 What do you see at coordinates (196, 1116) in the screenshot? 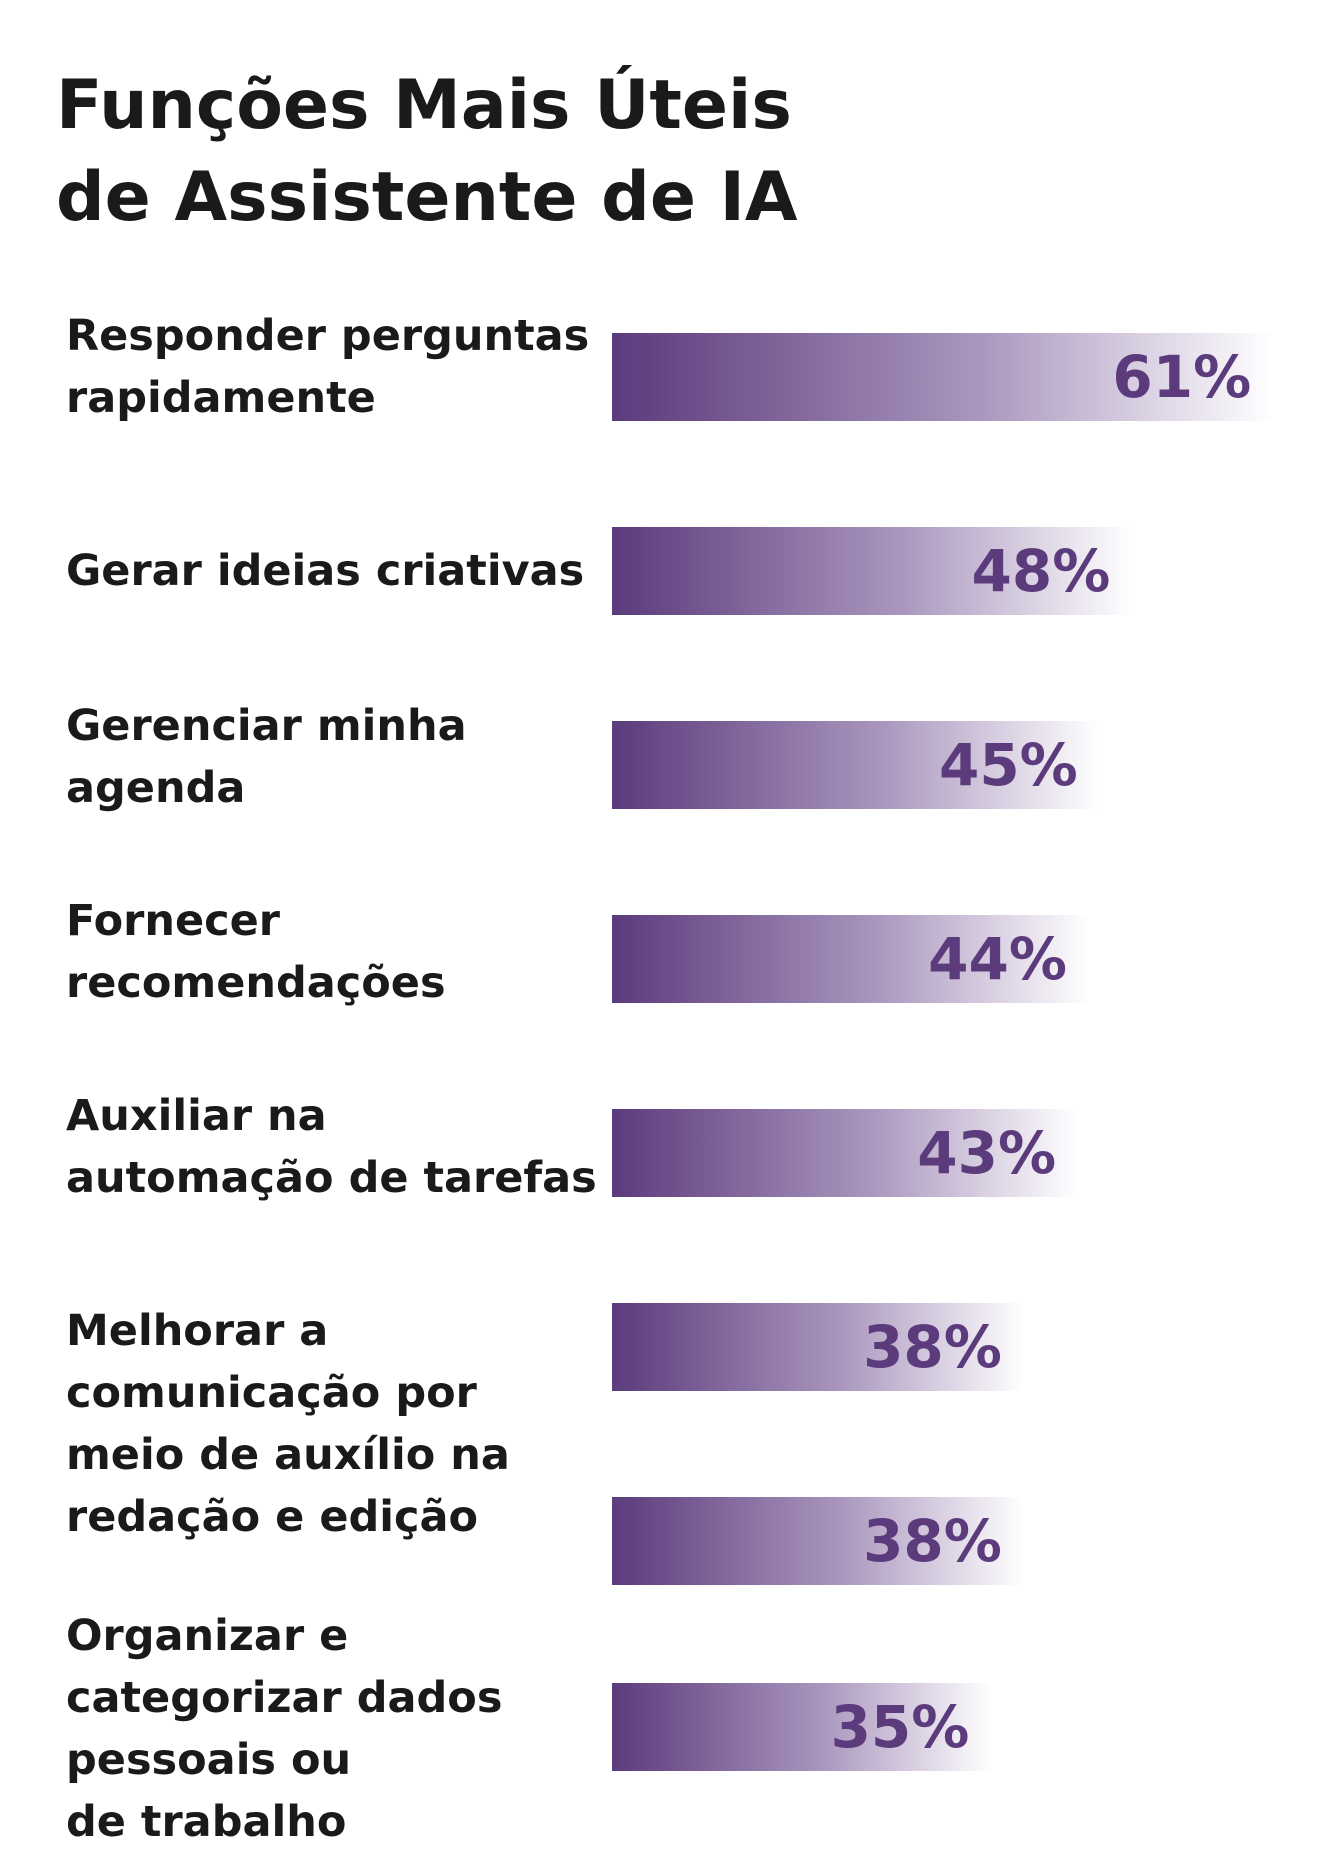
I see `category-label-4-line-0: Auxiliar na` at bounding box center [196, 1116].